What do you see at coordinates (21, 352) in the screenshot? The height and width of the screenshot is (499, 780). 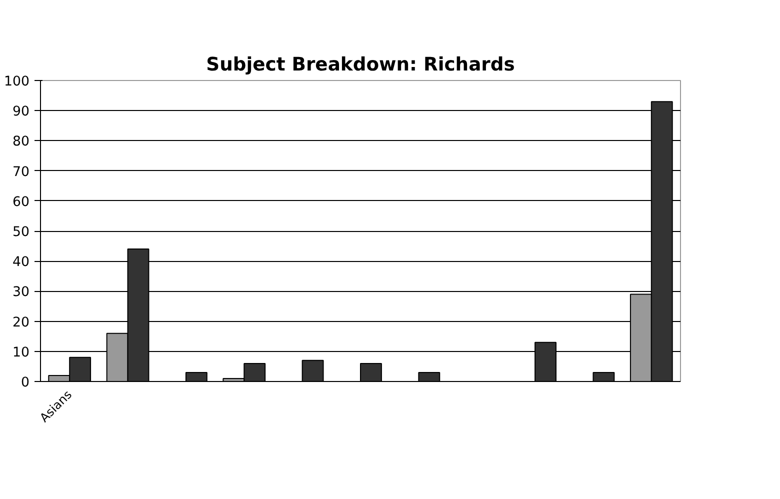 I see `y-tick-label: 10` at bounding box center [21, 352].